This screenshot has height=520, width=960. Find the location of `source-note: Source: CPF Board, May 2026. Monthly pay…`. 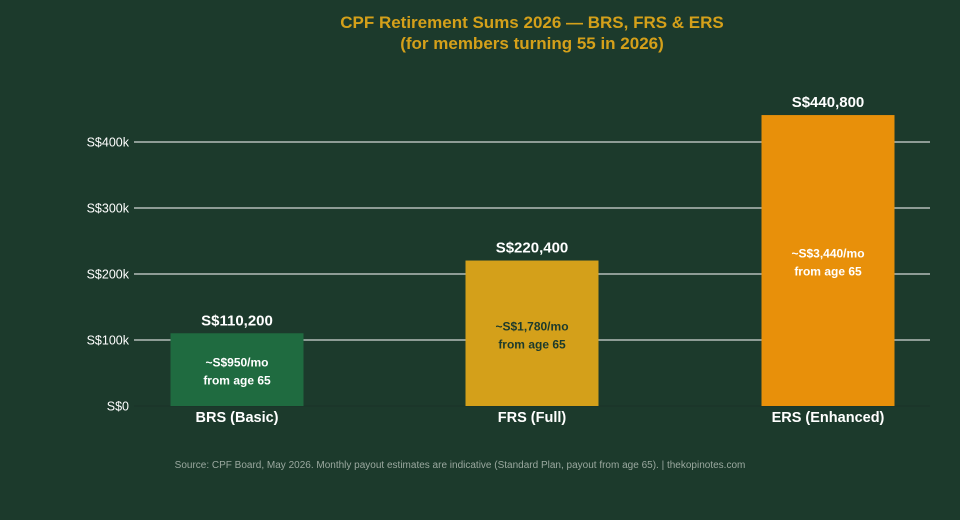

source-note: Source: CPF Board, May 2026. Monthly pay… is located at coordinates (460, 465).